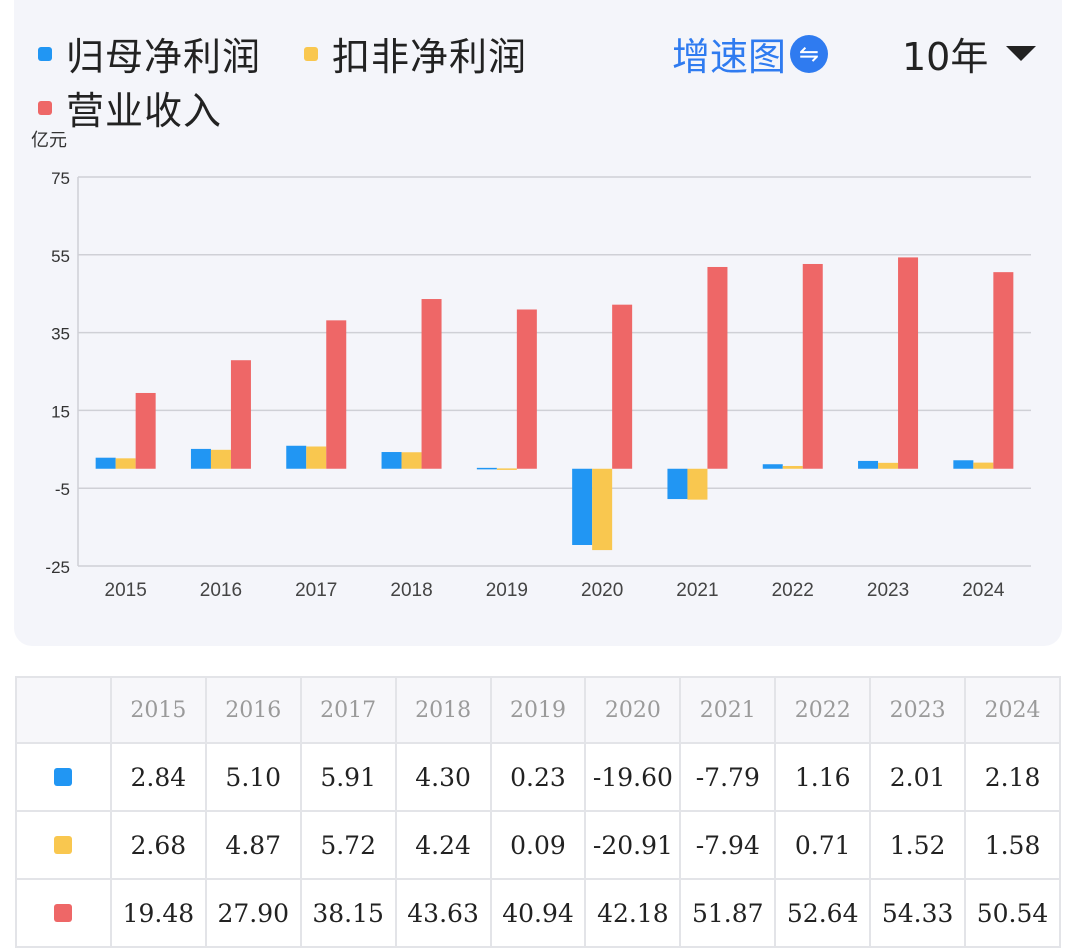 The width and height of the screenshot is (1080, 950). What do you see at coordinates (60, 178) in the screenshot?
I see `y-tick-label: 75` at bounding box center [60, 178].